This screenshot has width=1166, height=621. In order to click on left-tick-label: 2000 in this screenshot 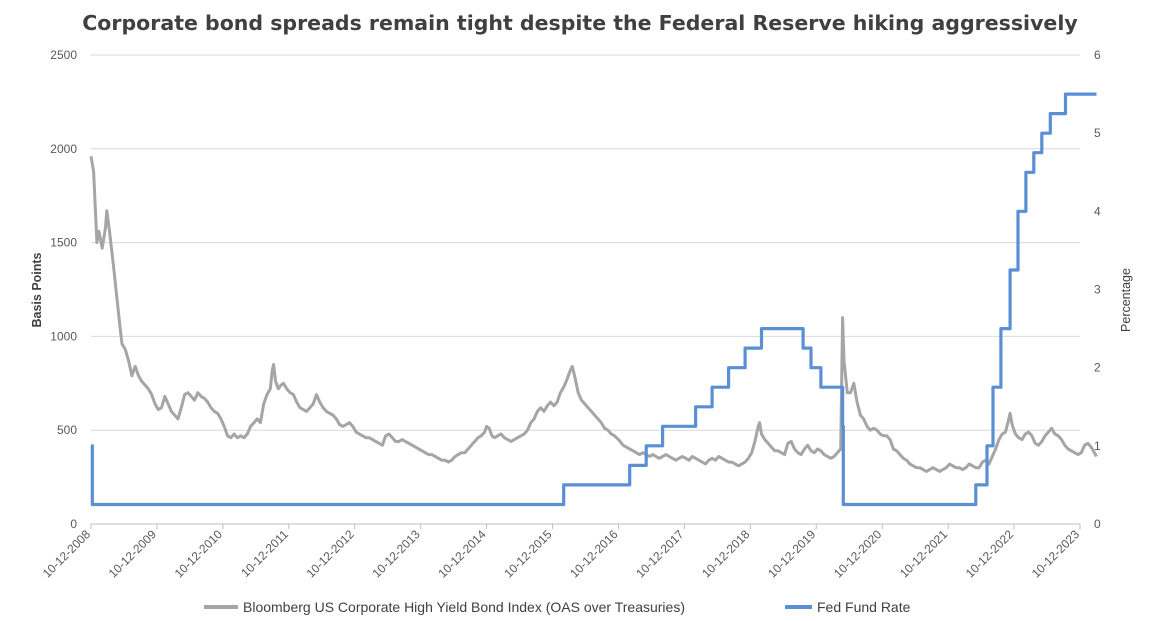, I will do `click(63, 149)`.